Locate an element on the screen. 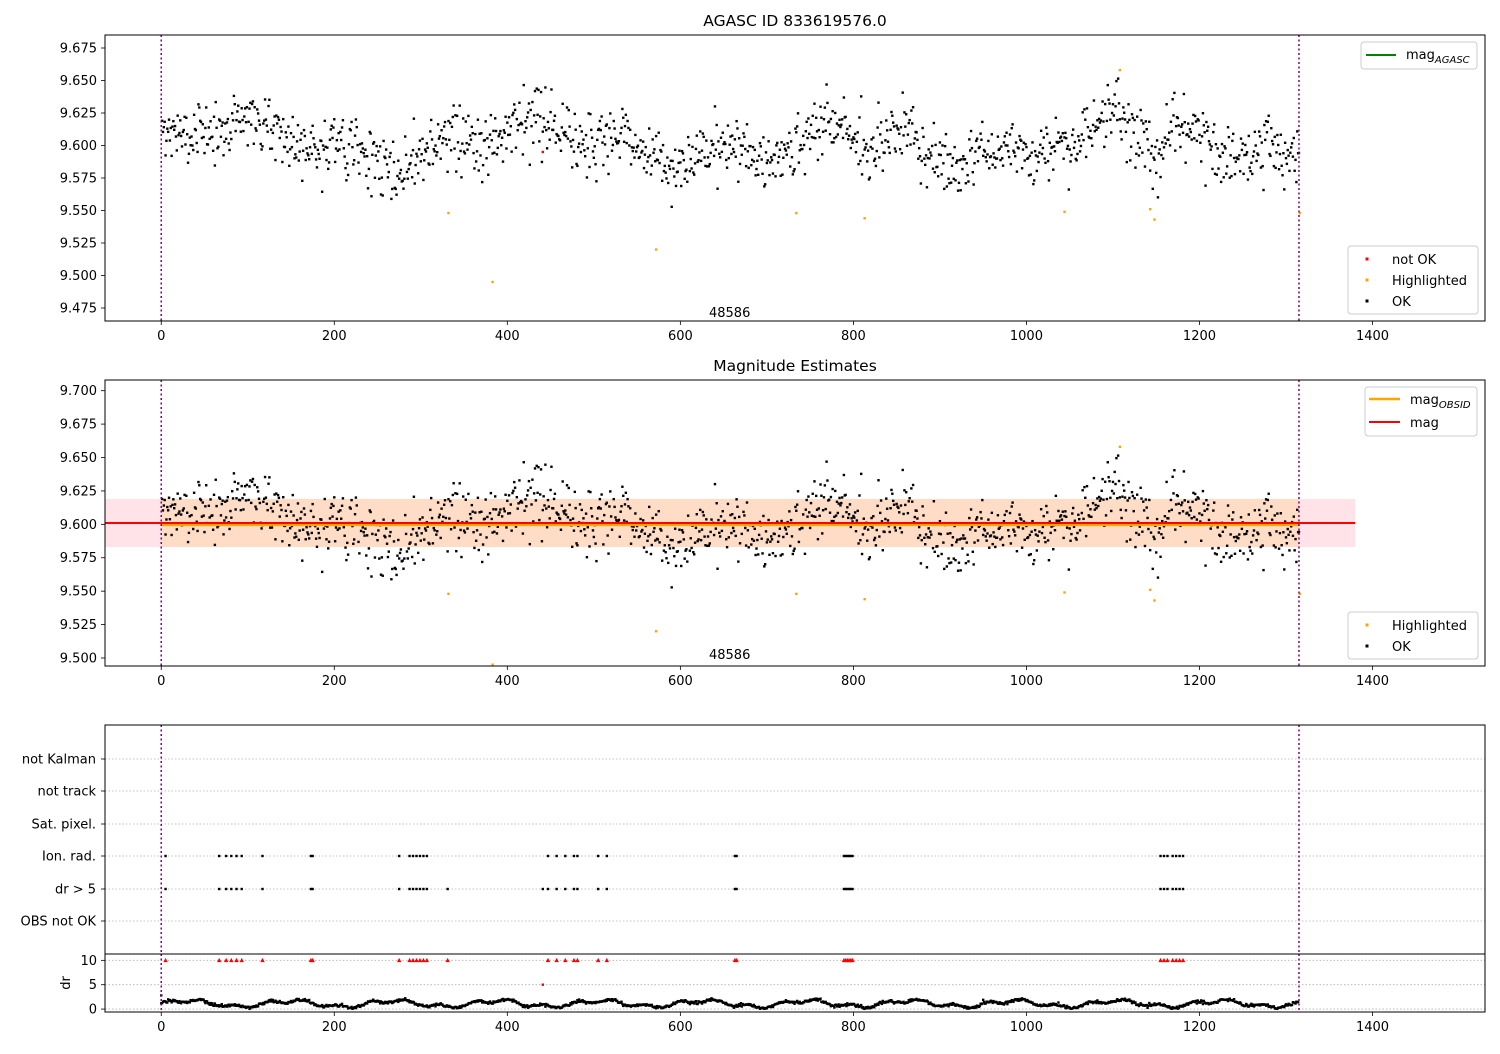 The image size is (1500, 1054). flag-point is located at coordinates (165, 856).